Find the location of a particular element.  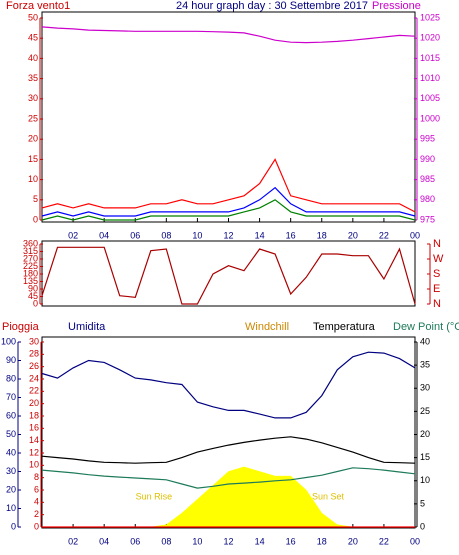

y-tick-label: 270 is located at coordinates (30, 258).